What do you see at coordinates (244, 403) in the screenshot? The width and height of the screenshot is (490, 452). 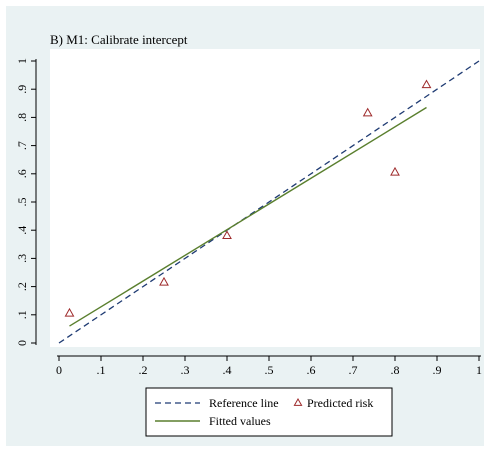 I see `legend-label-reference-line: Reference line` at bounding box center [244, 403].